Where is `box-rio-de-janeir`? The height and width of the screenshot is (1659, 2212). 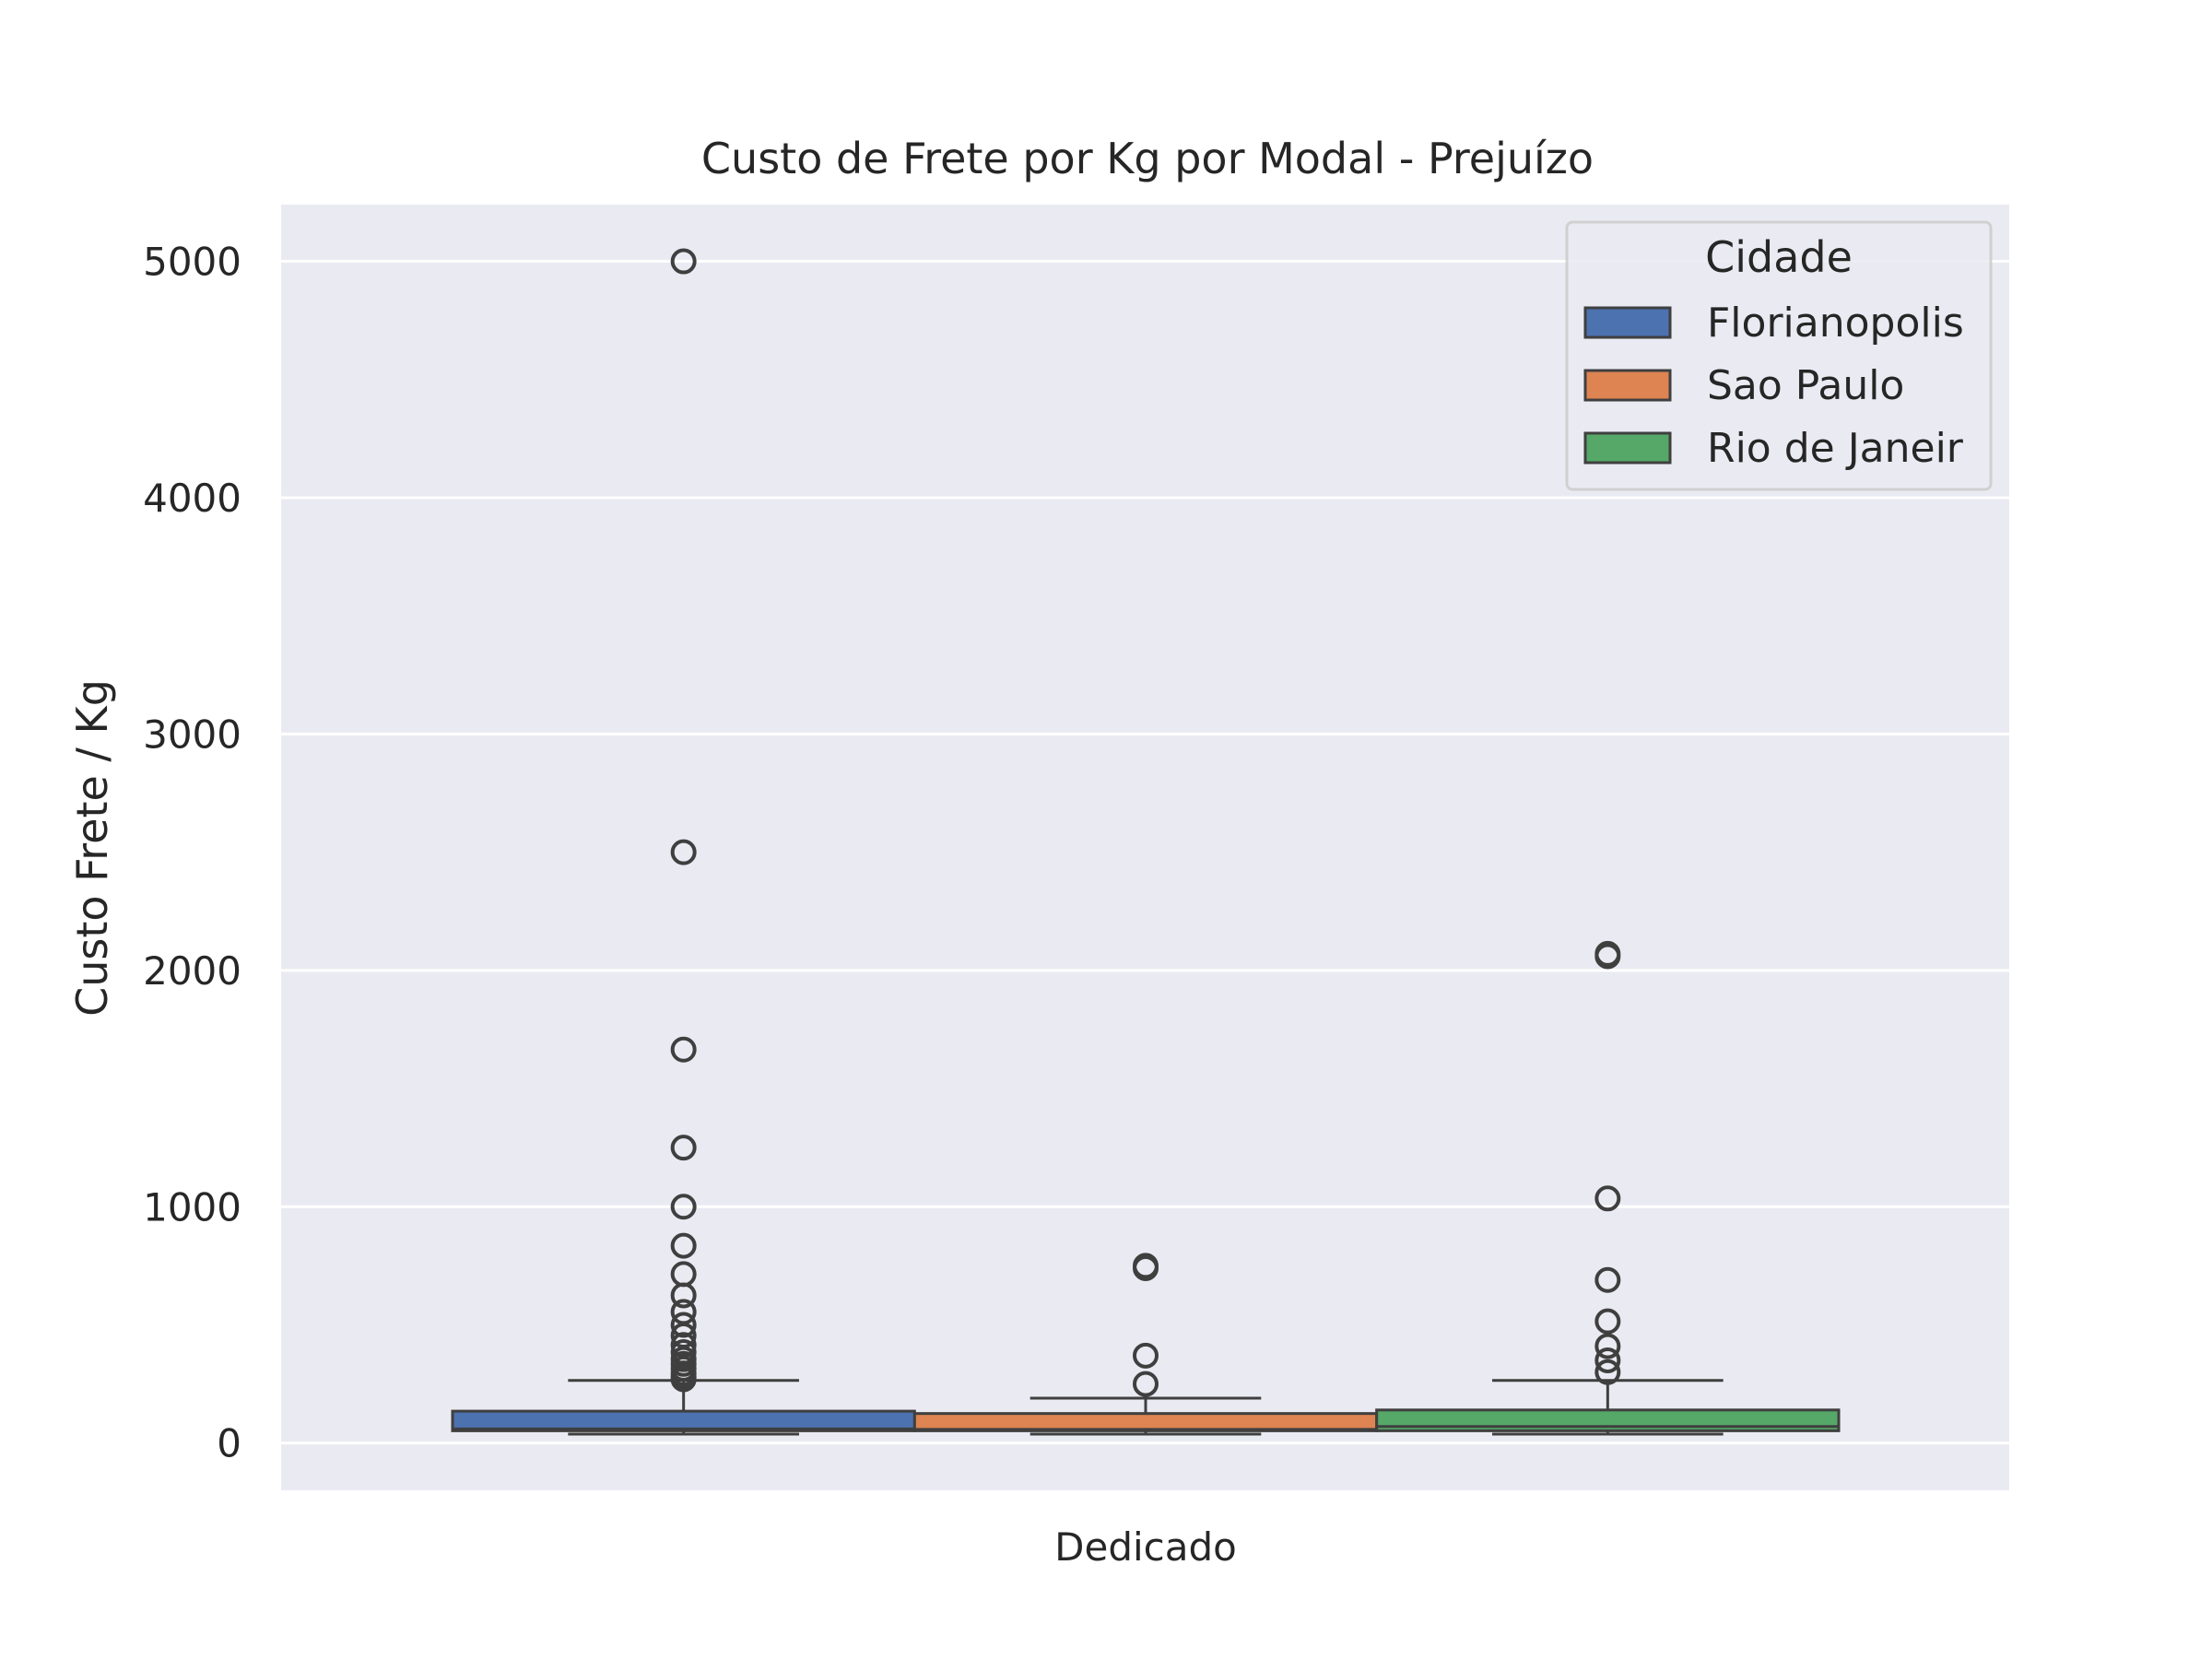 box-rio-de-janeir is located at coordinates (1608, 1188).